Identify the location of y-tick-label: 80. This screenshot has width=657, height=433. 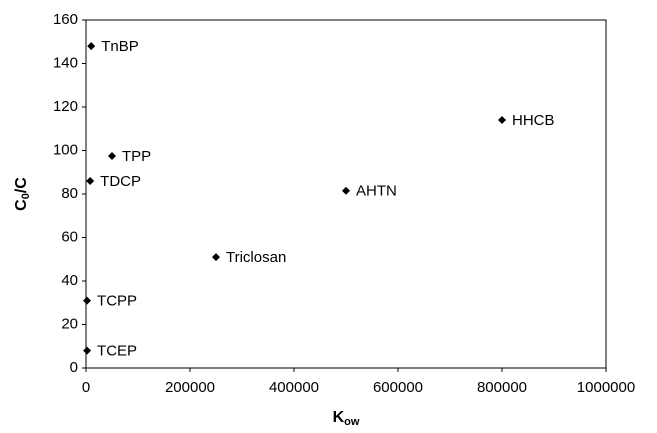
(69, 193).